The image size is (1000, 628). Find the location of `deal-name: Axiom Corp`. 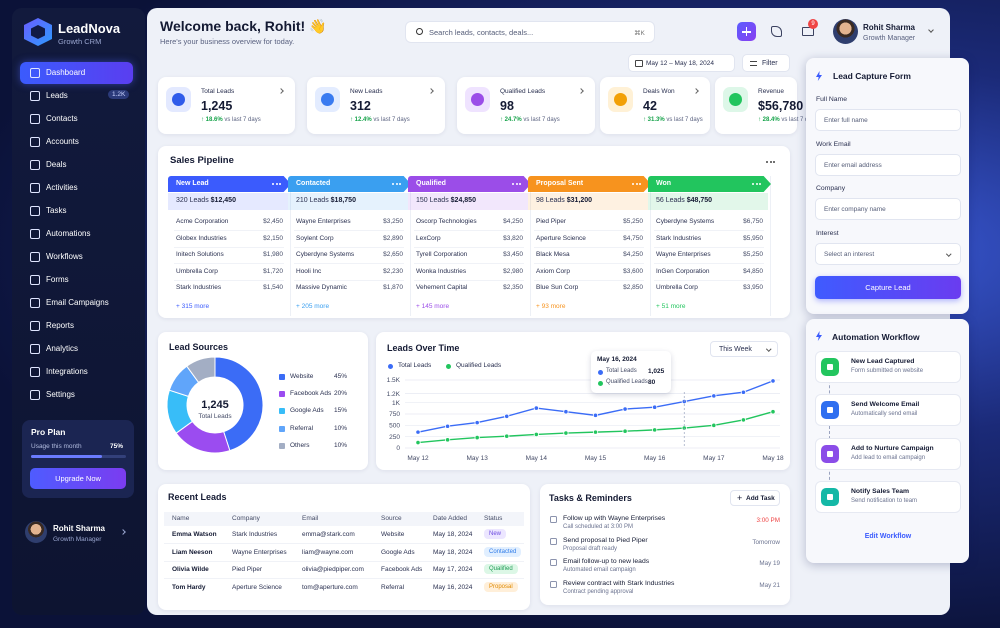

deal-name: Axiom Corp is located at coordinates (553, 271).